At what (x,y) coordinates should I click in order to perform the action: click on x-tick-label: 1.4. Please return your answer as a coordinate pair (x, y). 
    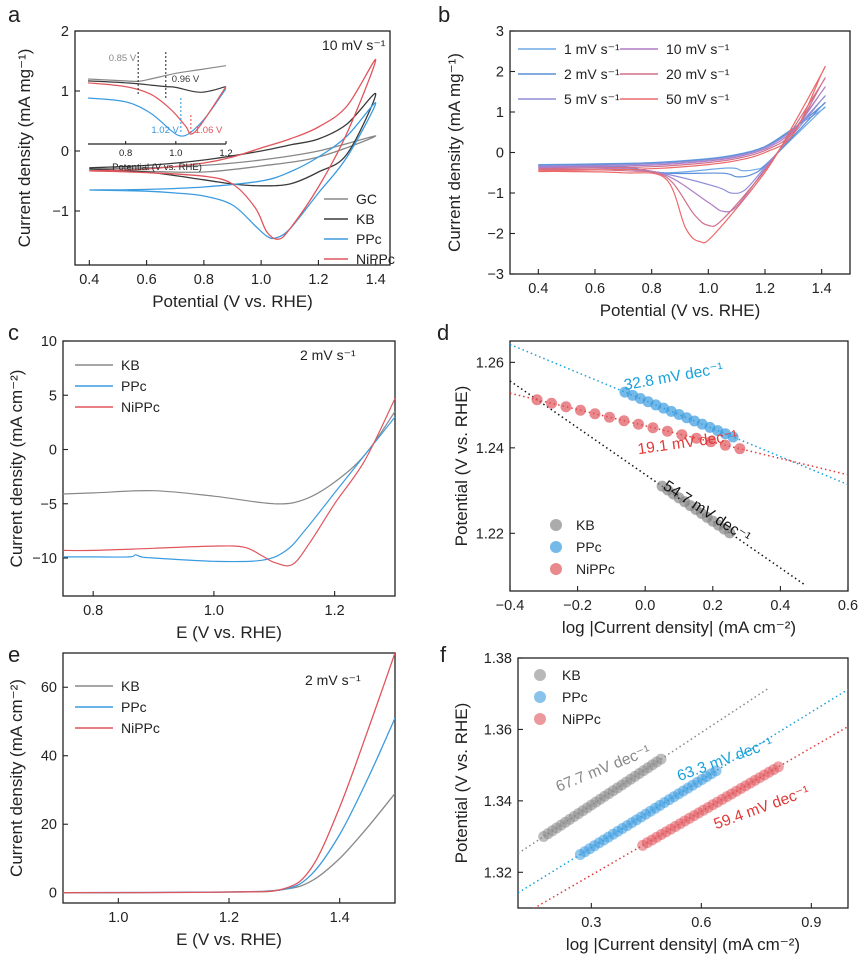
    Looking at the image, I should click on (376, 280).